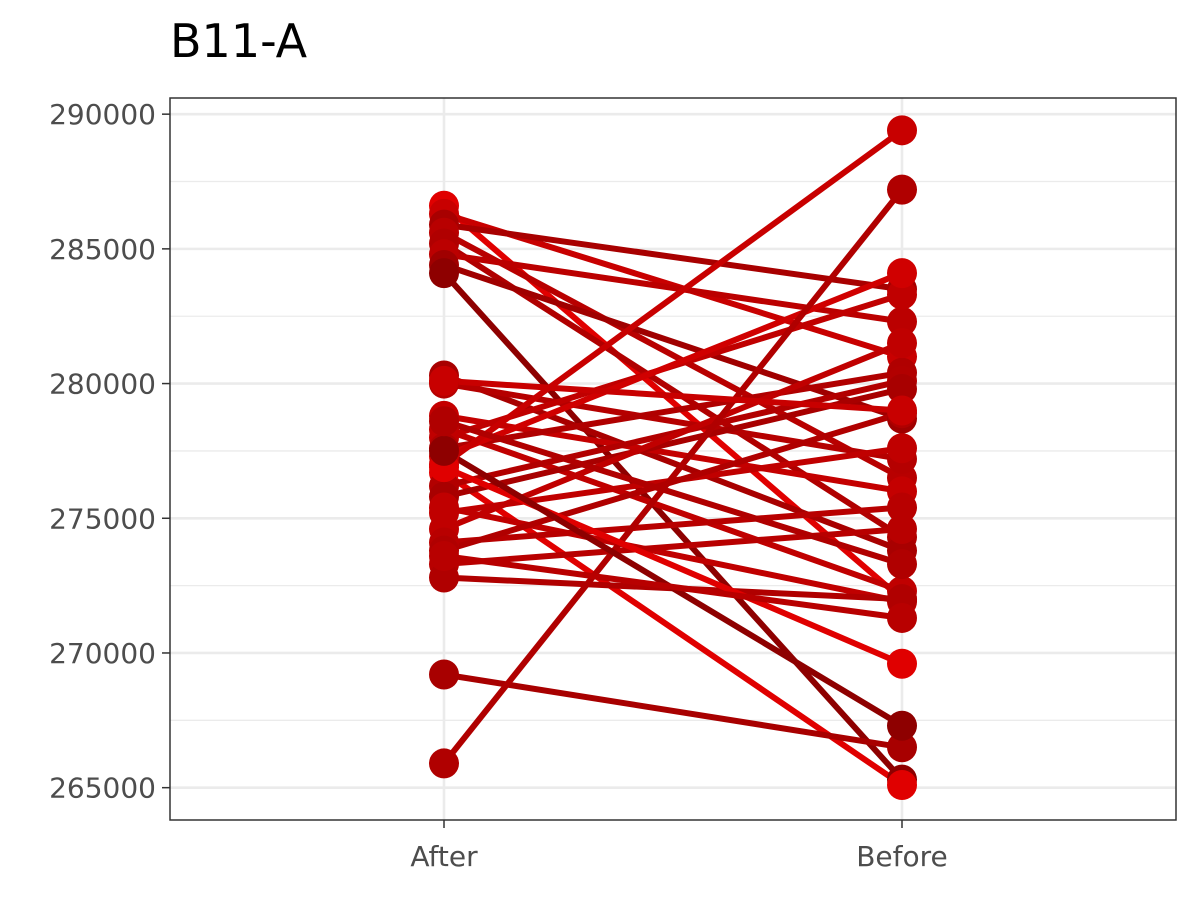  I want to click on y-axis: 265000 270000 275000 280000 285000 290000, so click(109, 451).